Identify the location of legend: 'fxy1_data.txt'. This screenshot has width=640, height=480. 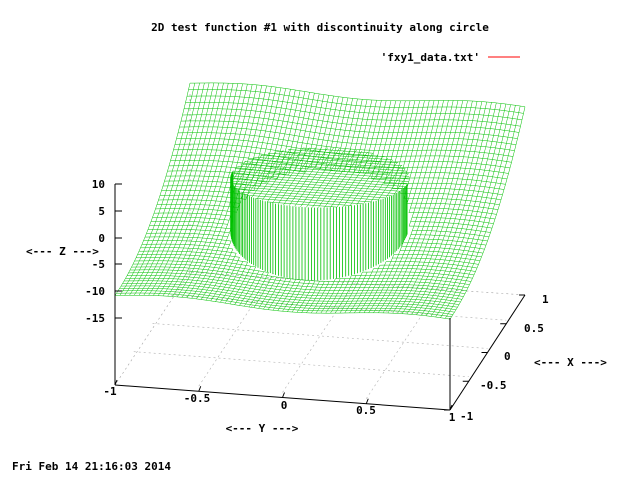
(450, 57).